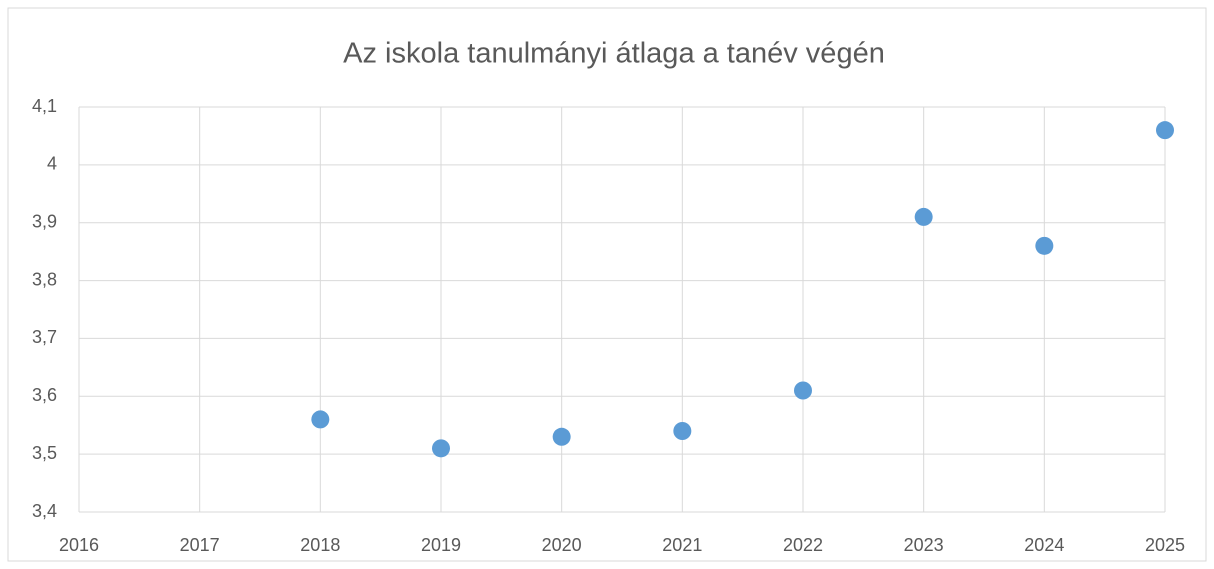 The width and height of the screenshot is (1214, 569). I want to click on y-tick-label: 3,9, so click(44, 221).